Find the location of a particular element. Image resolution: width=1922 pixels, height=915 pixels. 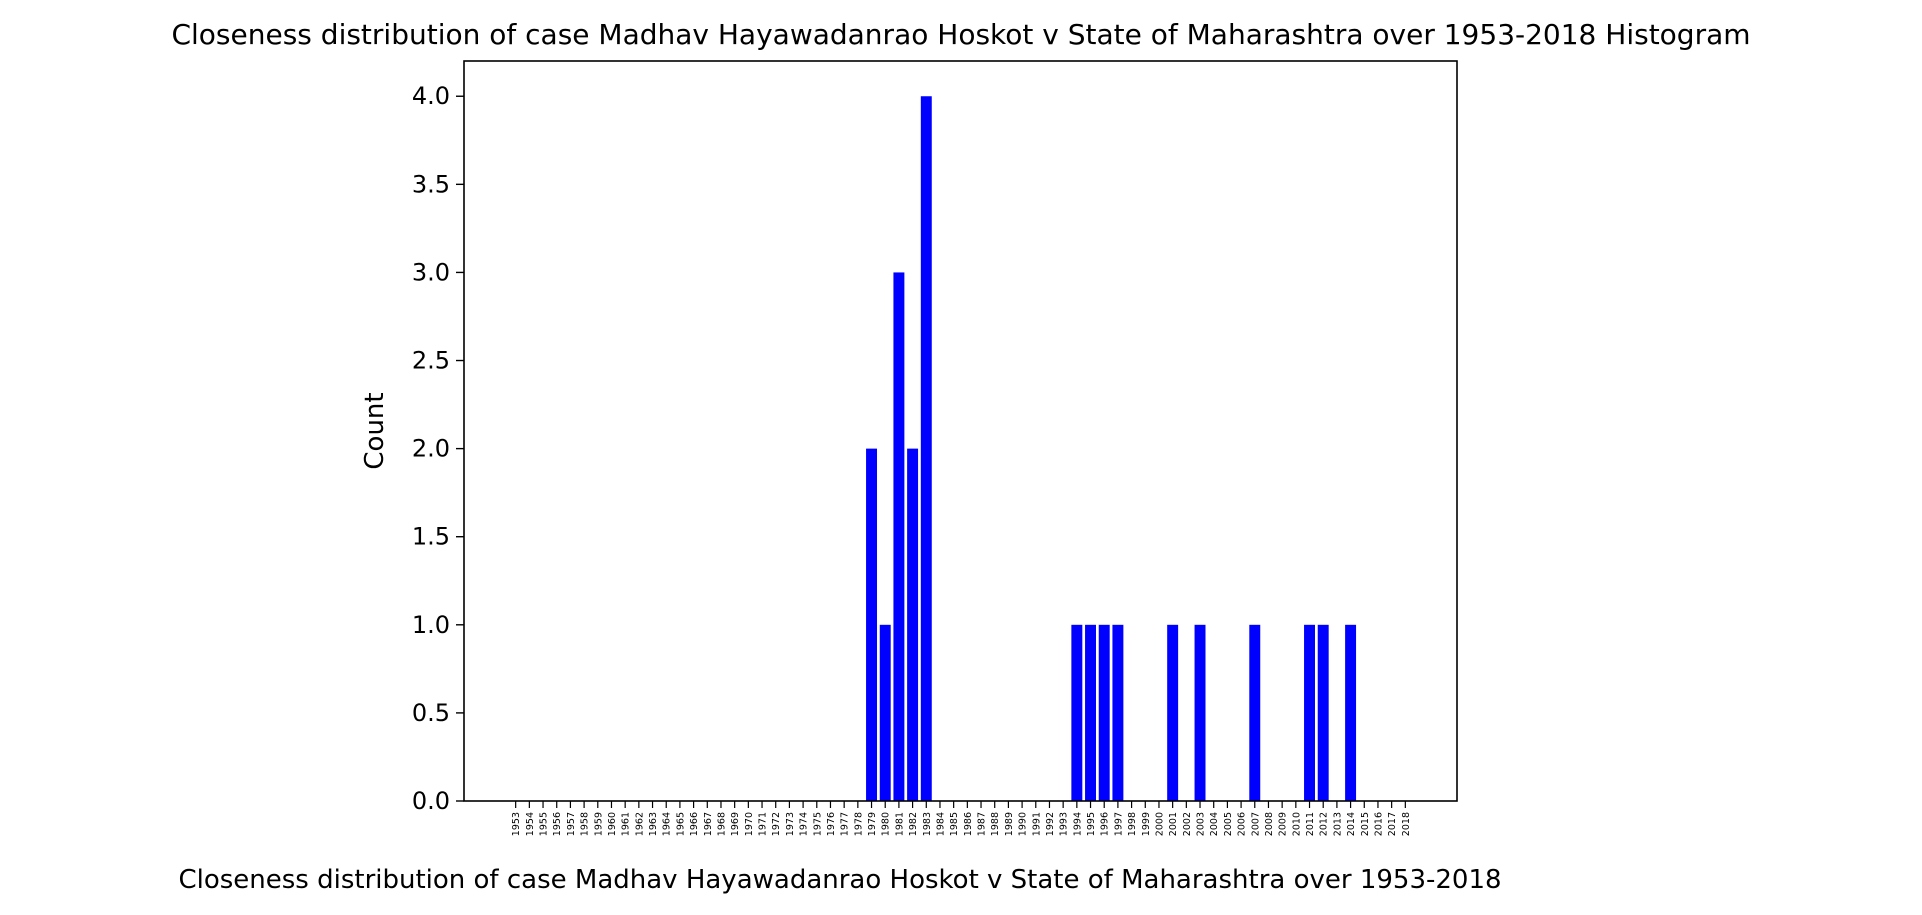

x-tick-label: 1965 is located at coordinates (680, 824).